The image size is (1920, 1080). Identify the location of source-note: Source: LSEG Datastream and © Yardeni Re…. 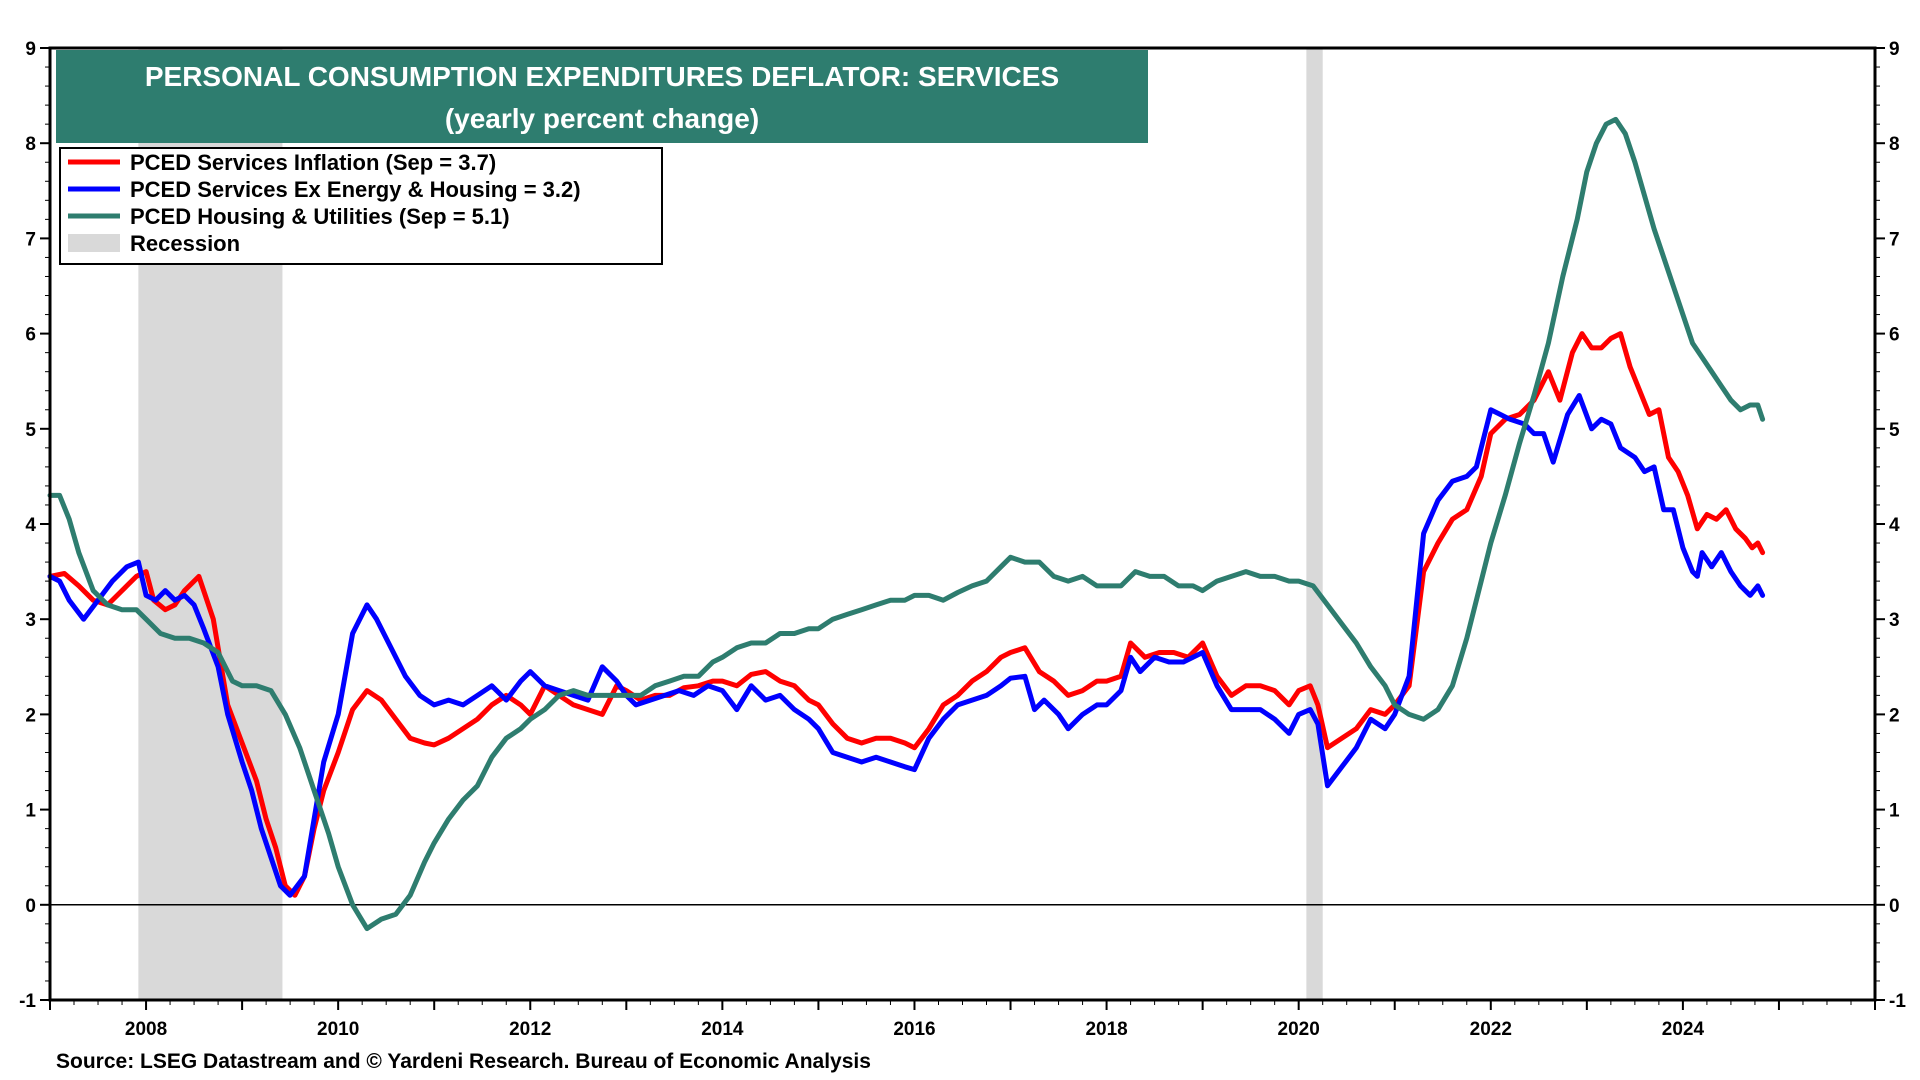
(463, 1061).